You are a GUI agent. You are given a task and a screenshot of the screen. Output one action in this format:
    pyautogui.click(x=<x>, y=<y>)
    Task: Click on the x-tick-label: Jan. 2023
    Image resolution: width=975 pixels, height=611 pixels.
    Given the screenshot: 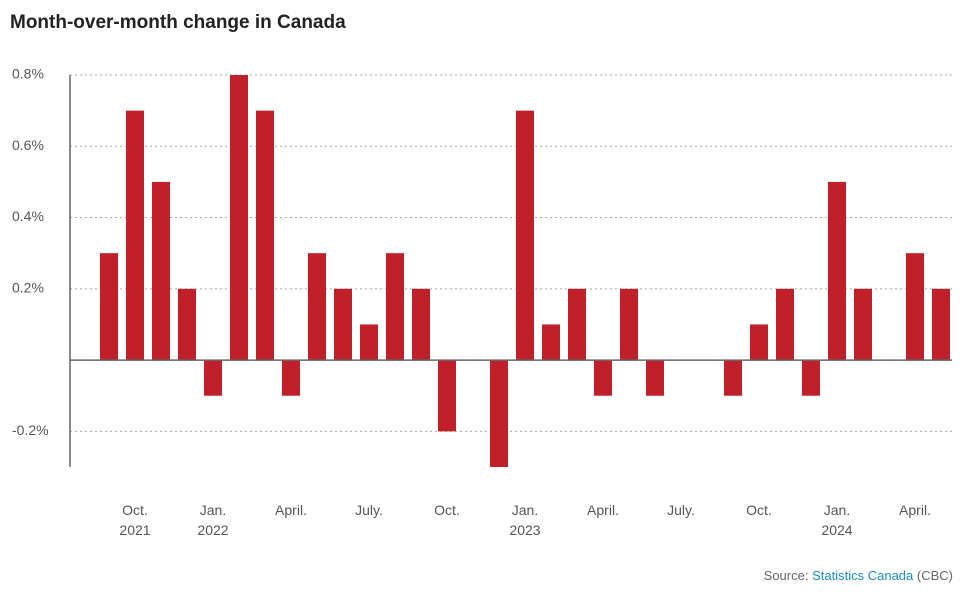 What is the action you would take?
    pyautogui.click(x=525, y=520)
    